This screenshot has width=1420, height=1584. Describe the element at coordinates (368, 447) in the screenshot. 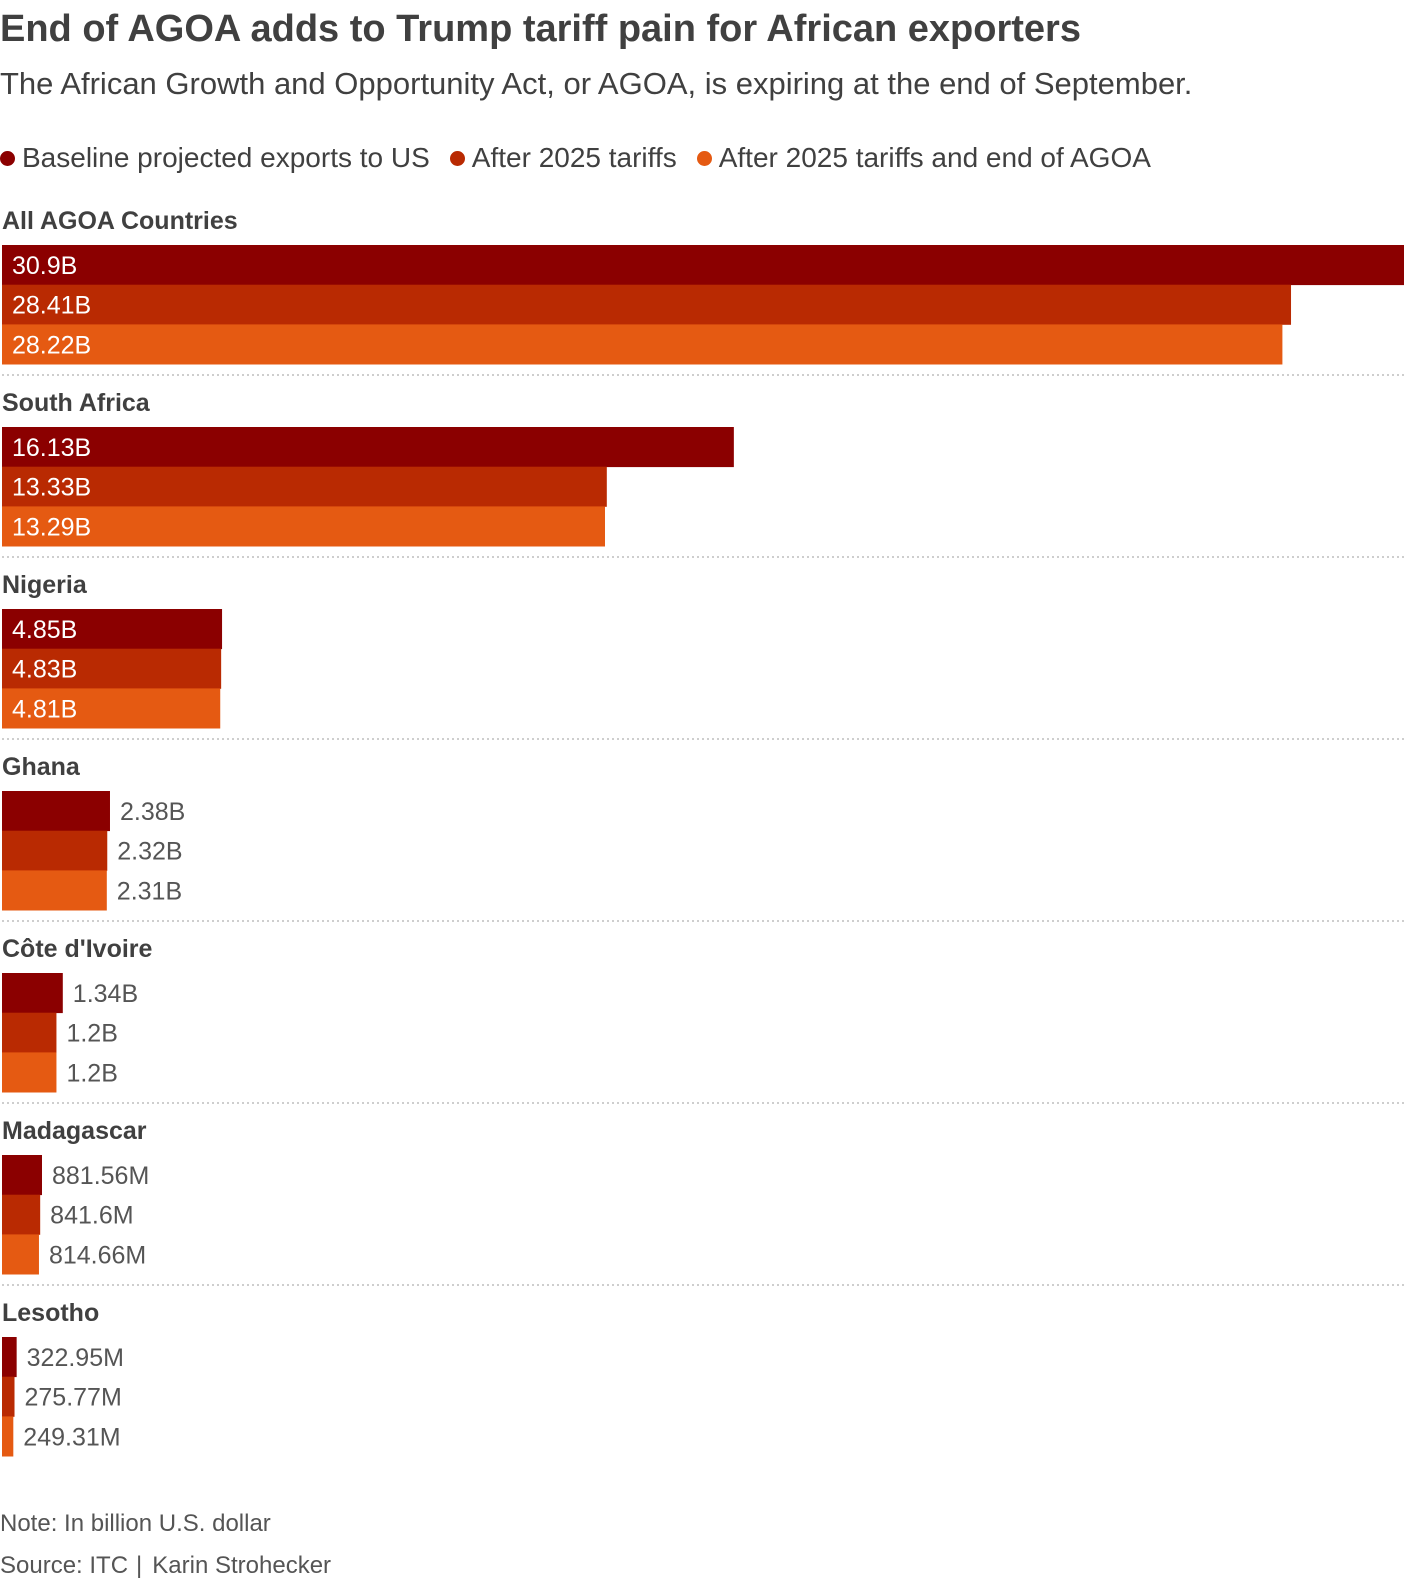

I see `bar-south-africa-baseline` at that location.